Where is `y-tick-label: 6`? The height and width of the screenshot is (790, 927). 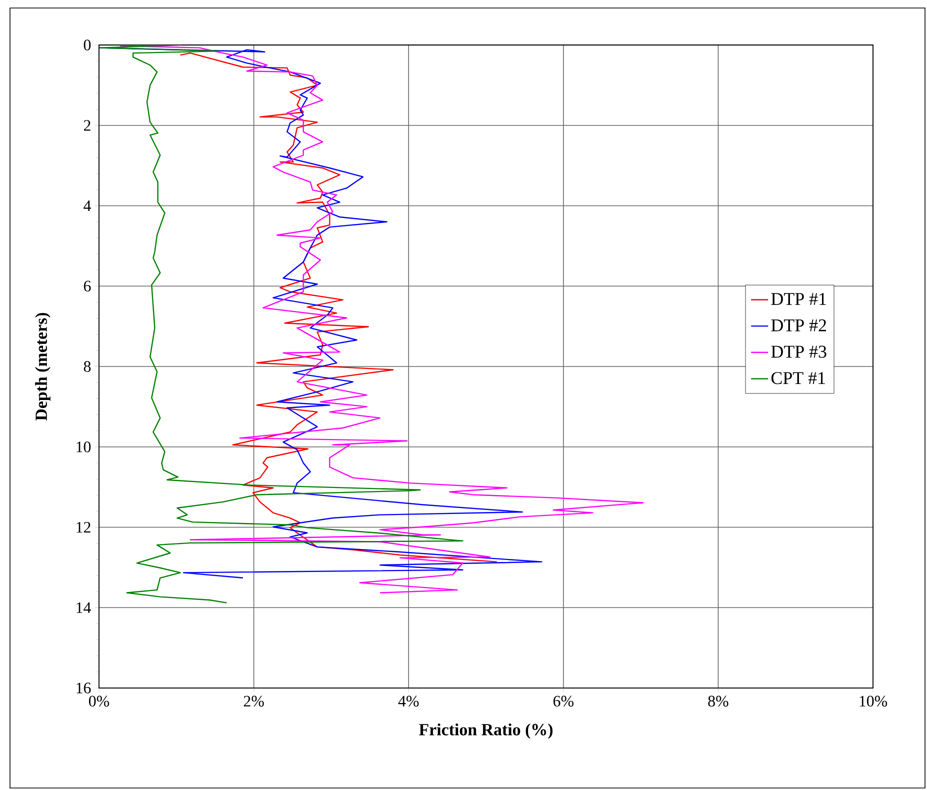
y-tick-label: 6 is located at coordinates (87, 286).